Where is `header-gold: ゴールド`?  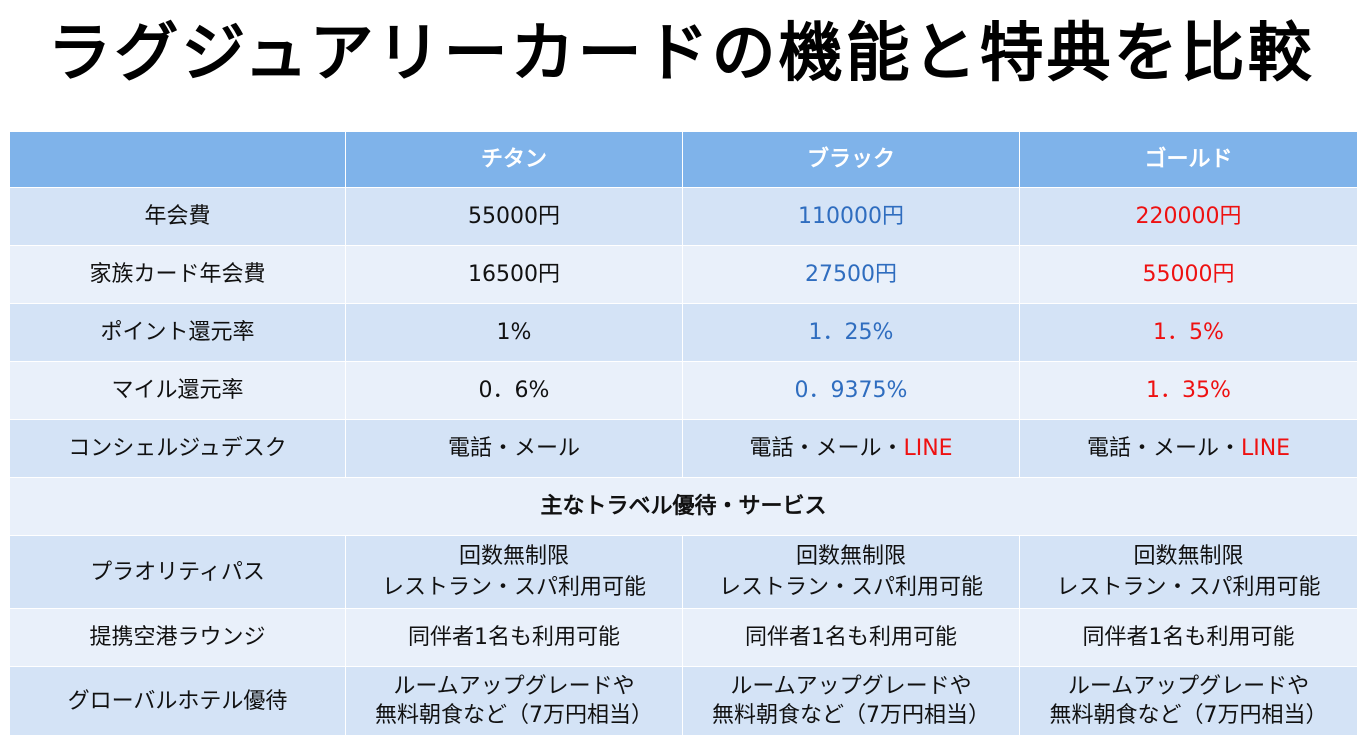 header-gold: ゴールド is located at coordinates (1188, 159).